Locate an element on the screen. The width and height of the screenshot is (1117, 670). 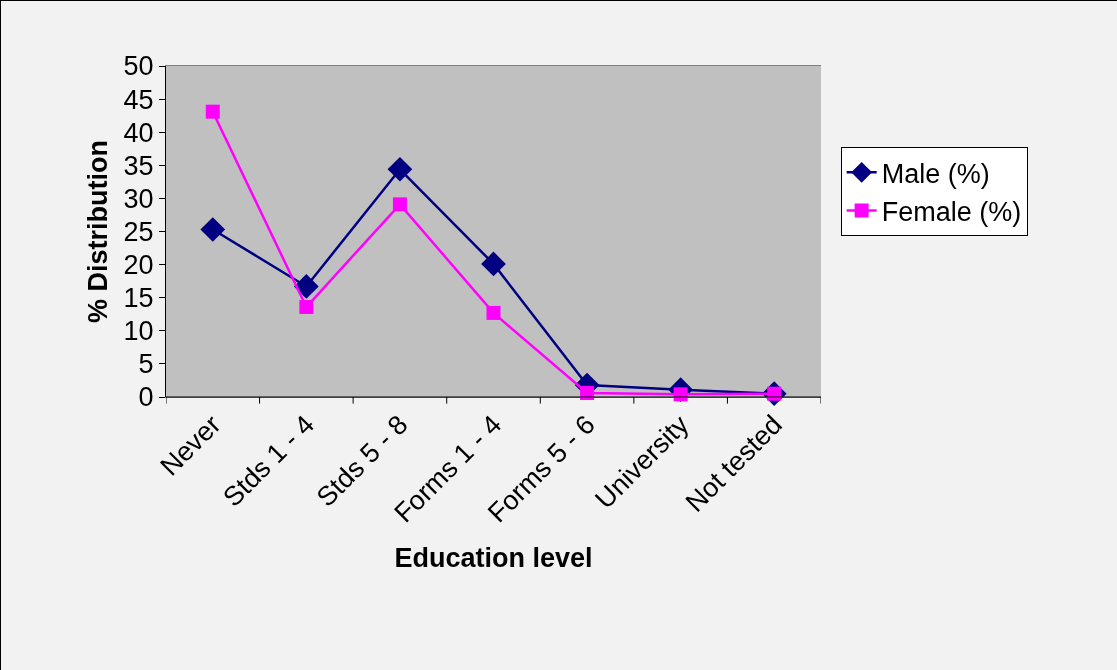
y-tick-label: 40 is located at coordinates (138, 132).